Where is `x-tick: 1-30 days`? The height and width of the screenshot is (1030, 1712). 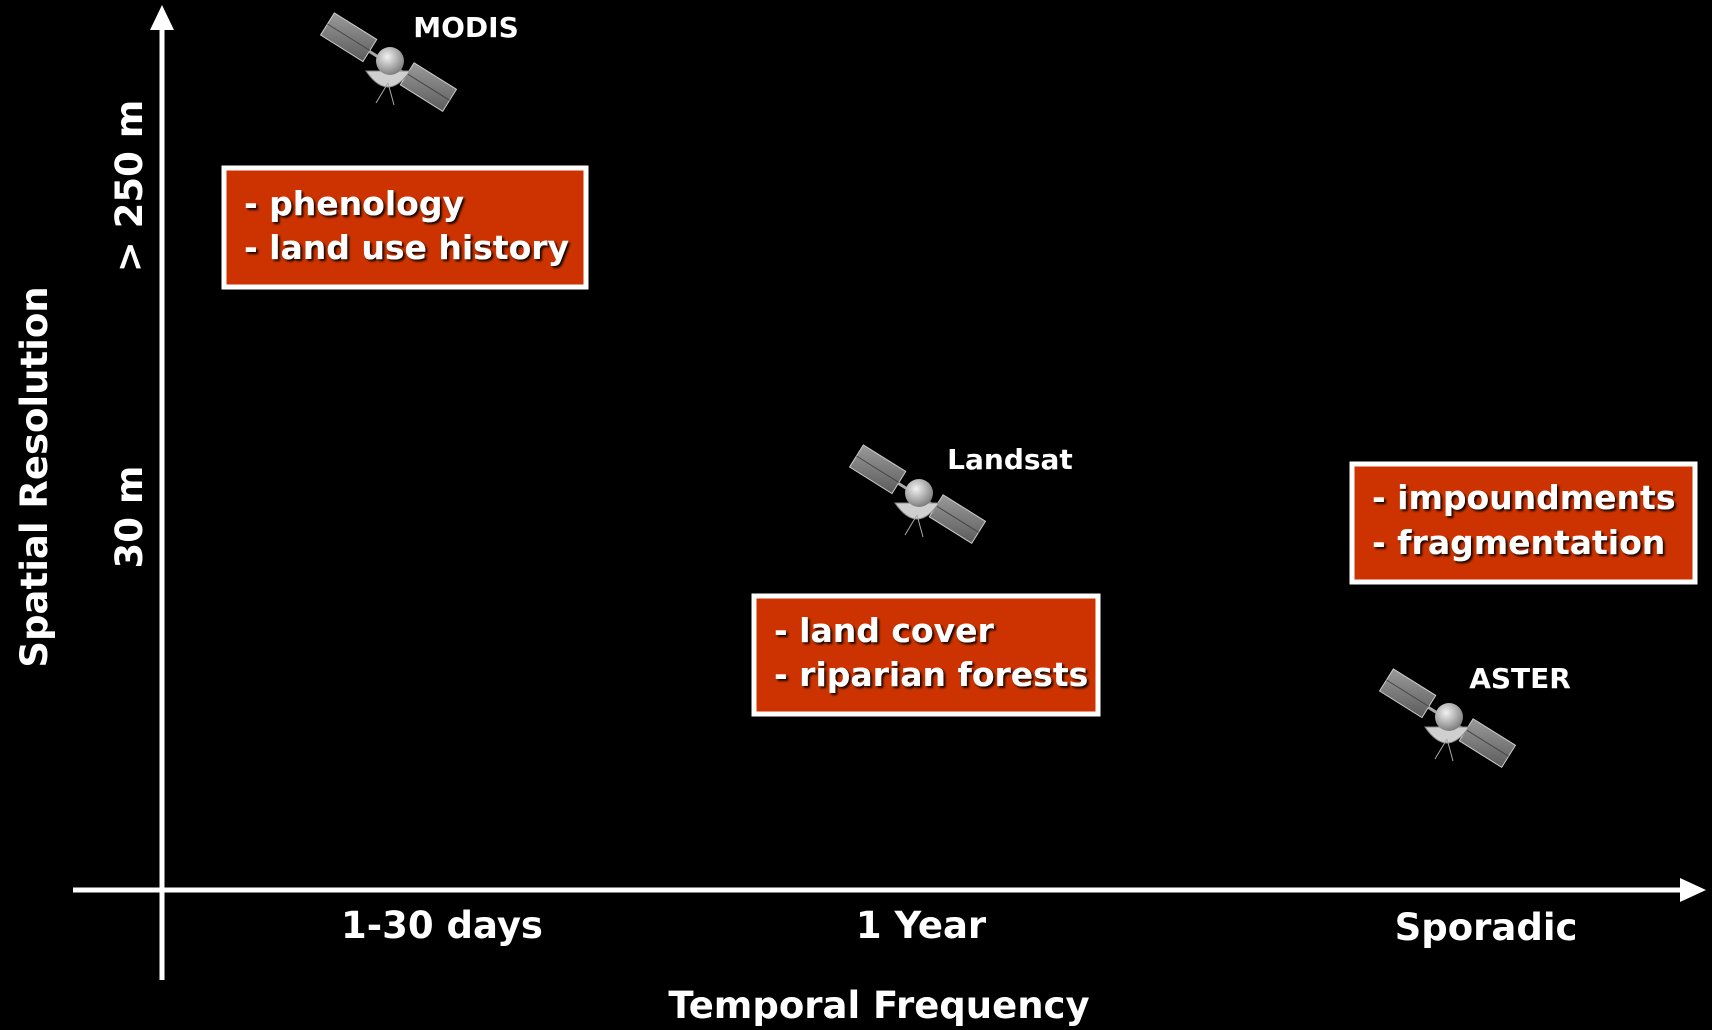 x-tick: 1-30 days is located at coordinates (442, 925).